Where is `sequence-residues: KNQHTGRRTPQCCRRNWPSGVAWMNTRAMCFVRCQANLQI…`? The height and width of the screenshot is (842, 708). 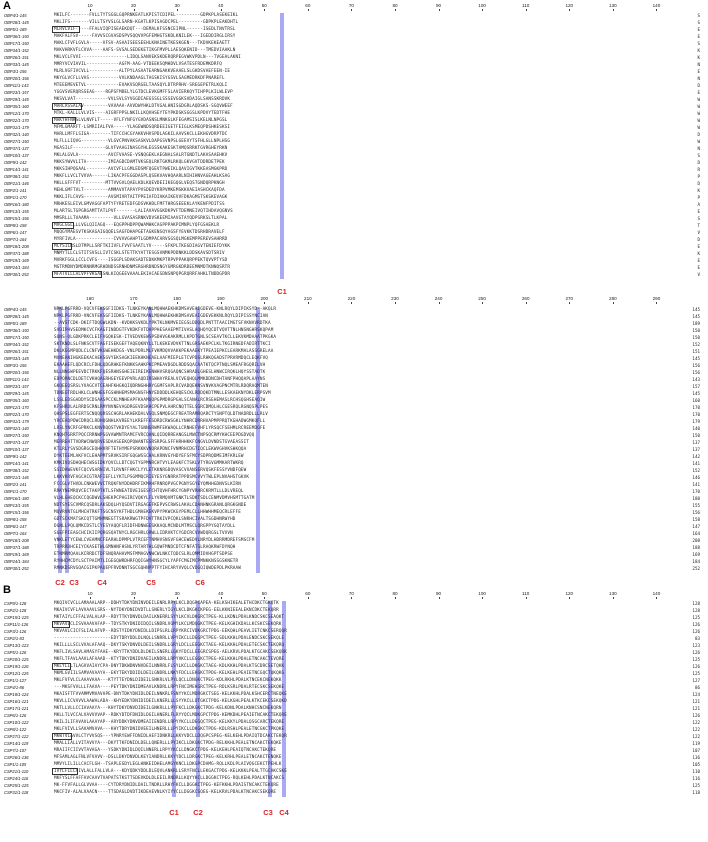 sequence-residues: KNQHTGRRTPQCCRRNWPSGVAWMNTRAMCFVRCQANLQI… is located at coordinates (154, 435).